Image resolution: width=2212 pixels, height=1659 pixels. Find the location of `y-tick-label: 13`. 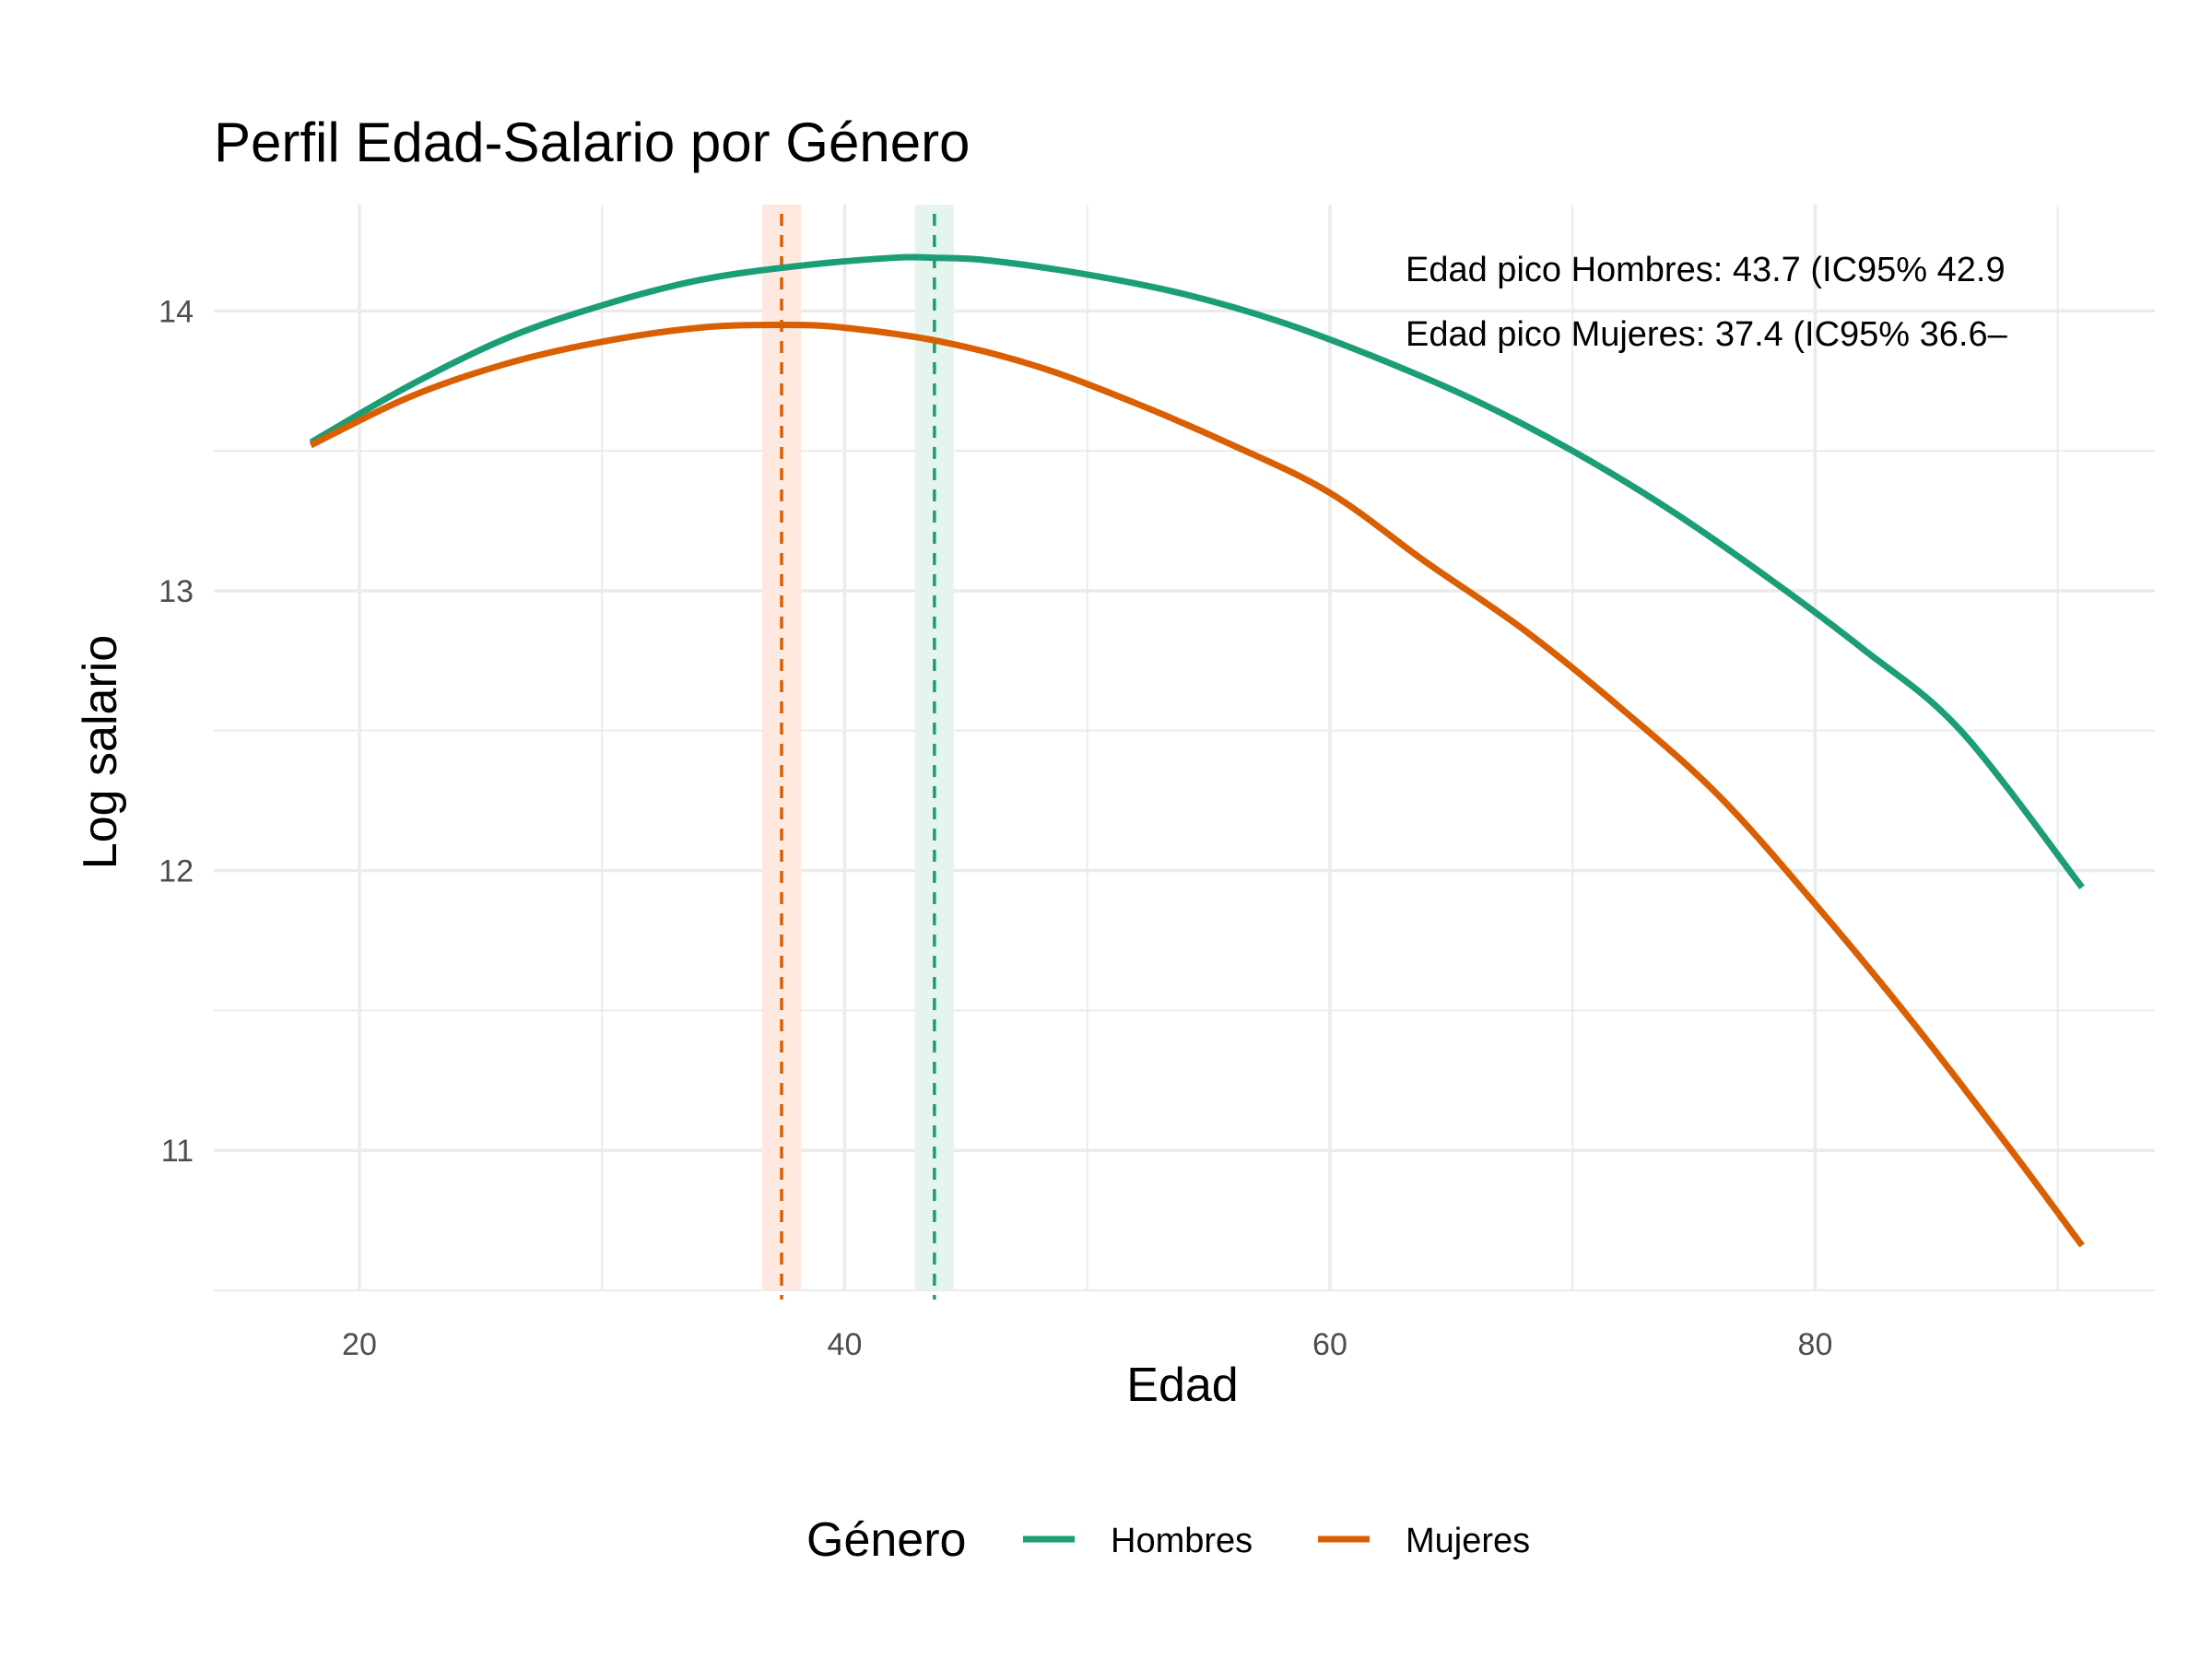

y-tick-label: 13 is located at coordinates (176, 591).